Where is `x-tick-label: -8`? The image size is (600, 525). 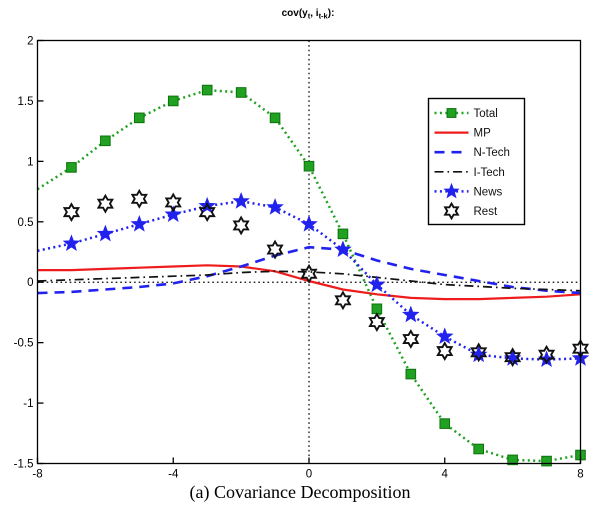
x-tick-label: -8 is located at coordinates (37, 475).